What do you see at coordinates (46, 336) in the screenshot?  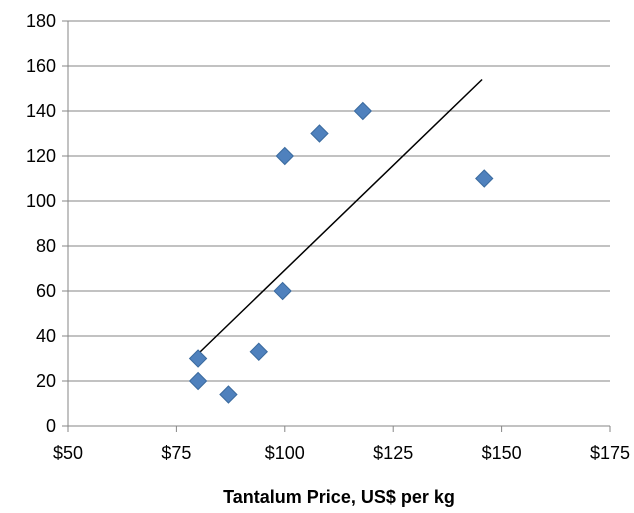 I see `y-tick-label: 40` at bounding box center [46, 336].